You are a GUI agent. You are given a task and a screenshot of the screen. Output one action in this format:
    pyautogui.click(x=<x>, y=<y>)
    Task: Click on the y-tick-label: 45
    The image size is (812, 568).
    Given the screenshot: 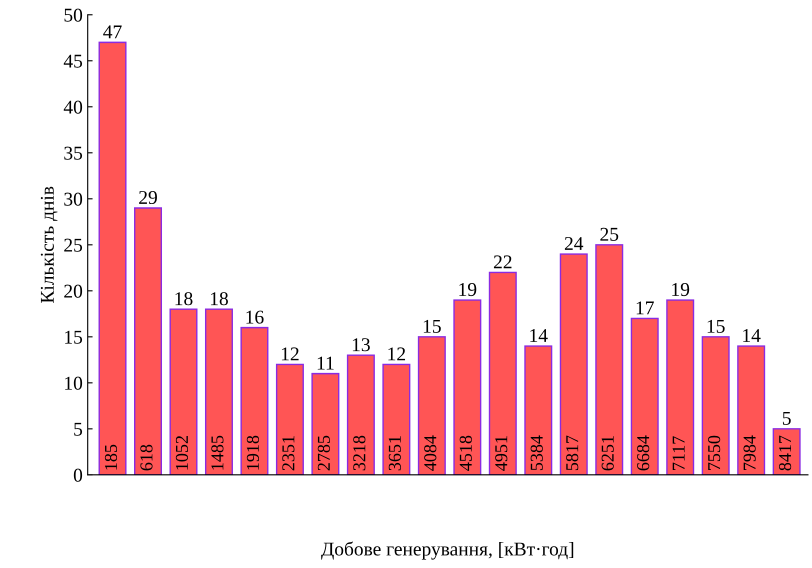 What is the action you would take?
    pyautogui.click(x=73, y=61)
    